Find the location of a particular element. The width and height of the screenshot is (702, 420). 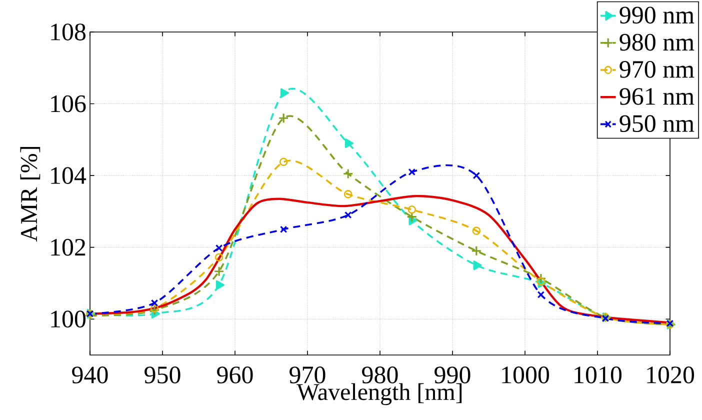

legend-label: 950 nm is located at coordinates (657, 123).